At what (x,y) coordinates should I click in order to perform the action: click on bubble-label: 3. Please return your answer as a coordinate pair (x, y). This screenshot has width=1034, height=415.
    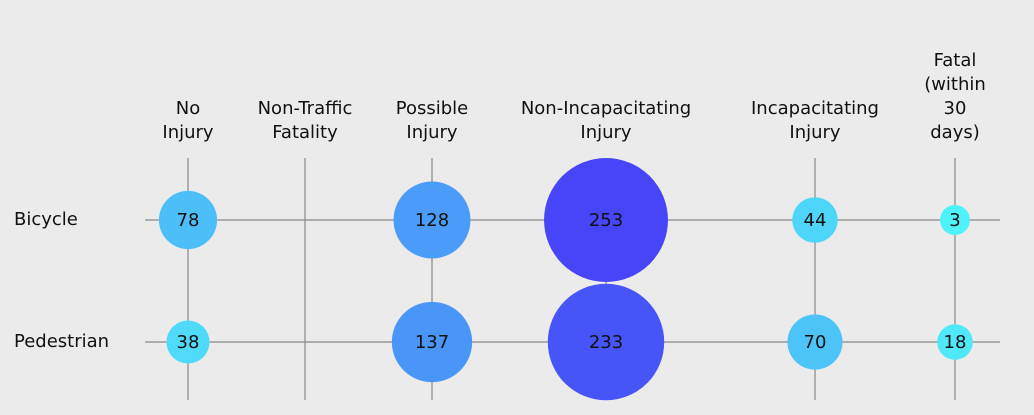
    Looking at the image, I should click on (954, 220).